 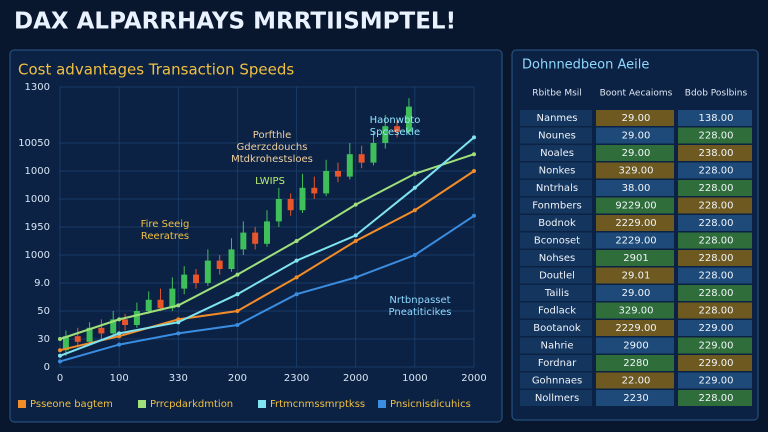 I want to click on legend-label: Pnsicnisdicuhics, so click(x=430, y=404).